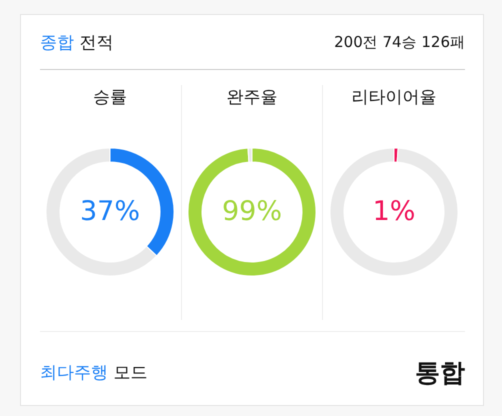 Image resolution: width=502 pixels, height=416 pixels. Describe the element at coordinates (440, 372) in the screenshot. I see `text: 통합` at that location.